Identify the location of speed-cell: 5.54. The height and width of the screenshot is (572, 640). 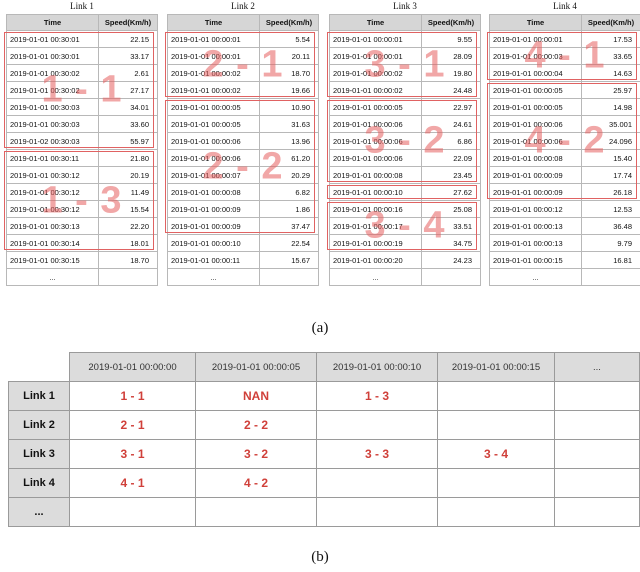
(289, 39).